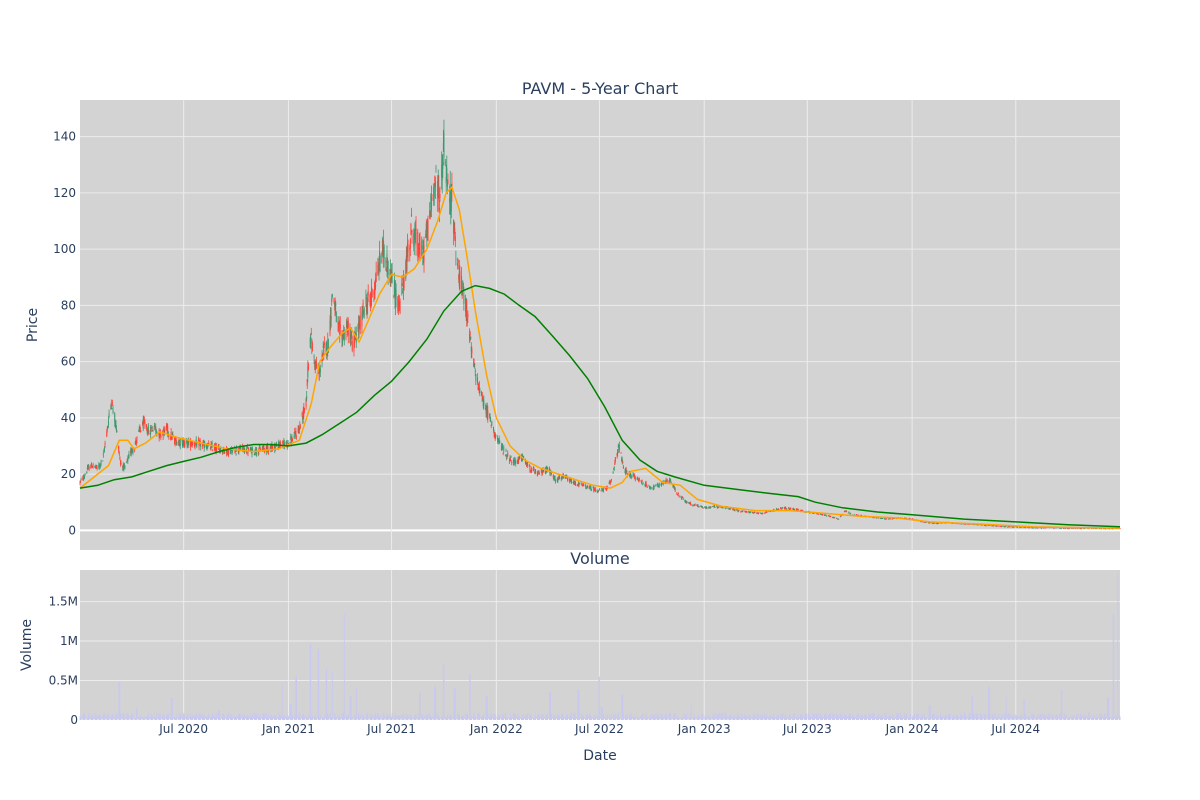  Describe the element at coordinates (64, 137) in the screenshot. I see `price-y-tick: 140` at that location.